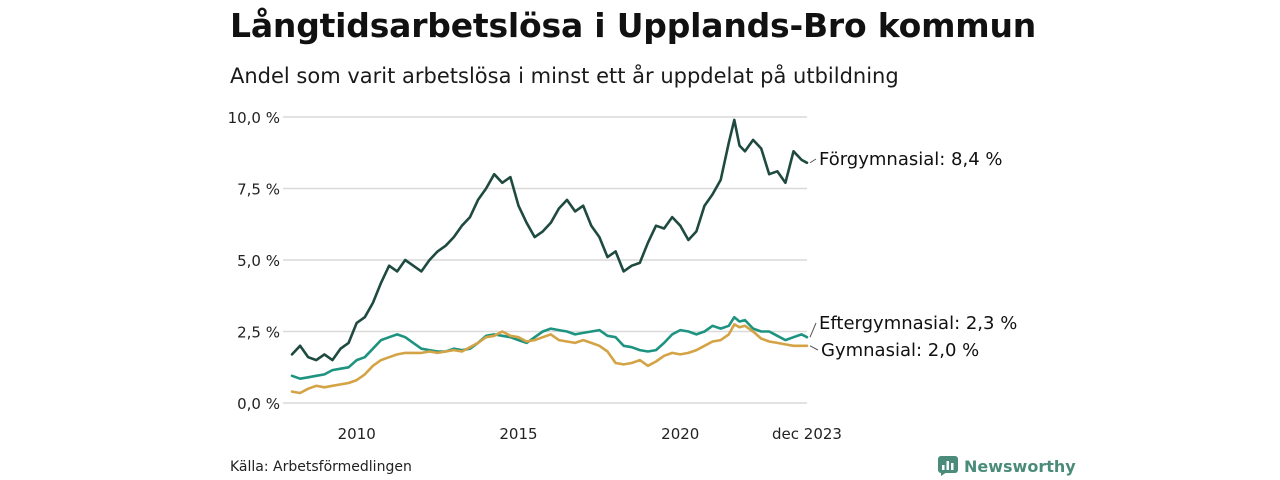  I want to click on series-line-gymnasial, so click(549, 359).